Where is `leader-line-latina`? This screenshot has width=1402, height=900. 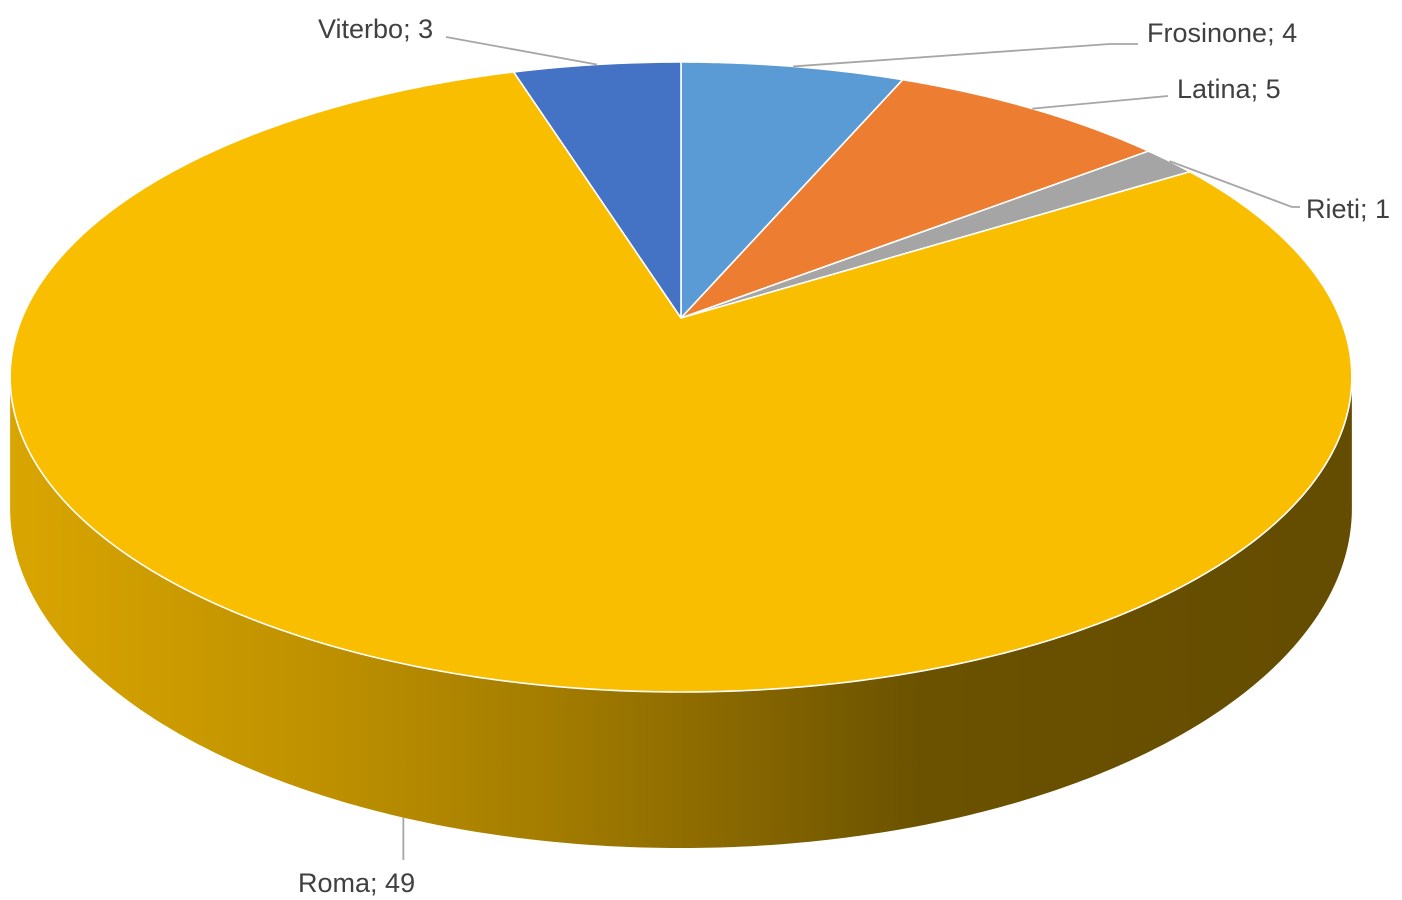
leader-line-latina is located at coordinates (1100, 102).